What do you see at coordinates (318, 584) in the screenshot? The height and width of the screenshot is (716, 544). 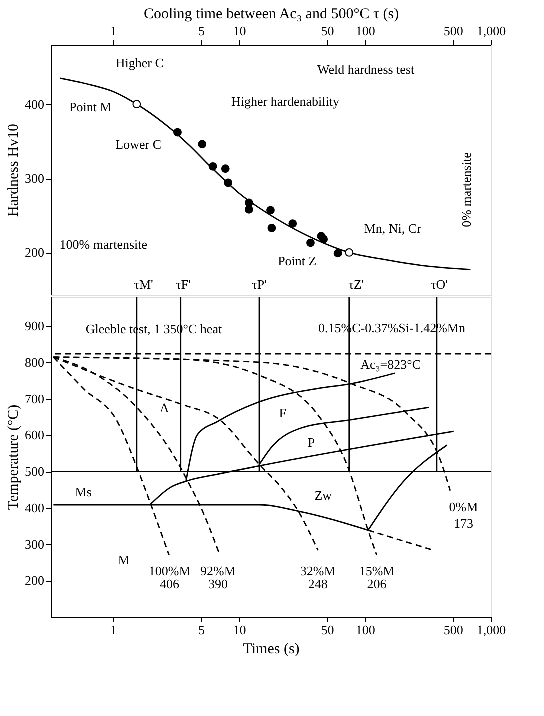 I see `annotation: 248` at bounding box center [318, 584].